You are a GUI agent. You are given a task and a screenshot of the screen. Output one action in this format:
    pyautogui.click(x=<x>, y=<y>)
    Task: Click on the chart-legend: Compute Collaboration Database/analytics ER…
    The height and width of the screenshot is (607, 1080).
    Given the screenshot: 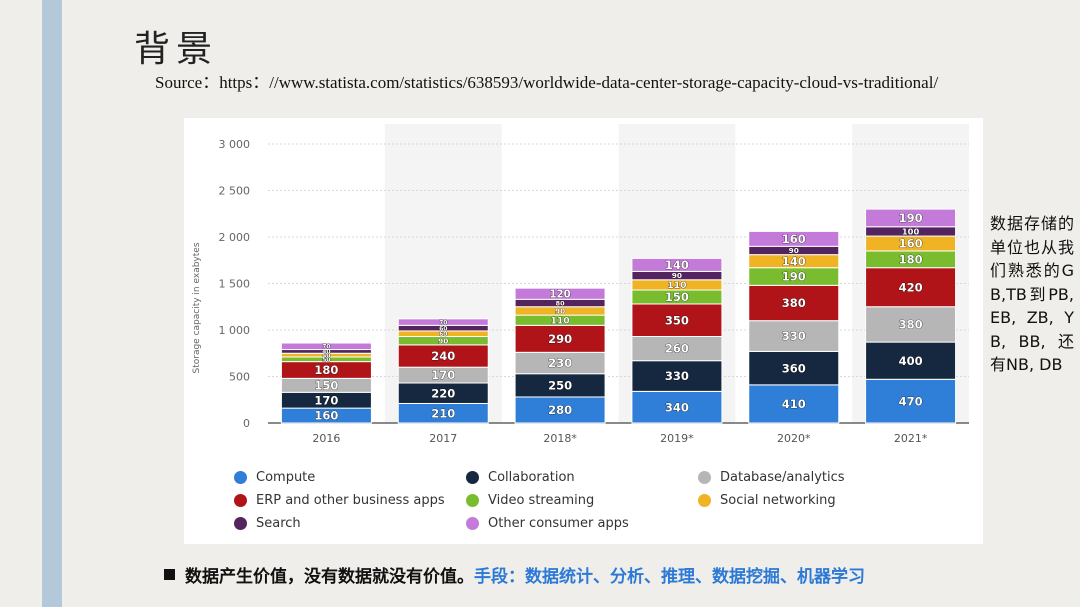 What is the action you would take?
    pyautogui.click(x=604, y=506)
    